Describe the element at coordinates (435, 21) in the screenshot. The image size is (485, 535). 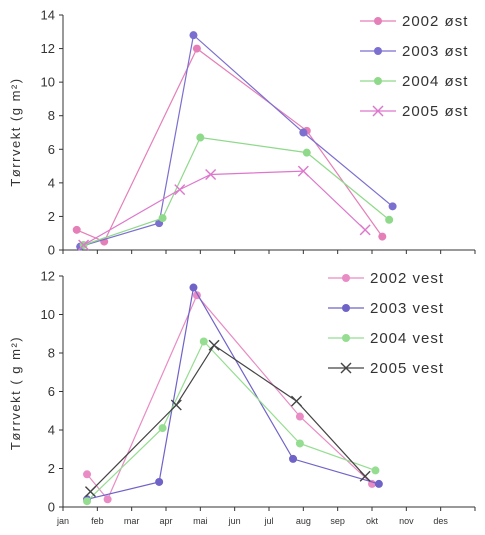
I see `legend-label: 2002 øst` at that location.